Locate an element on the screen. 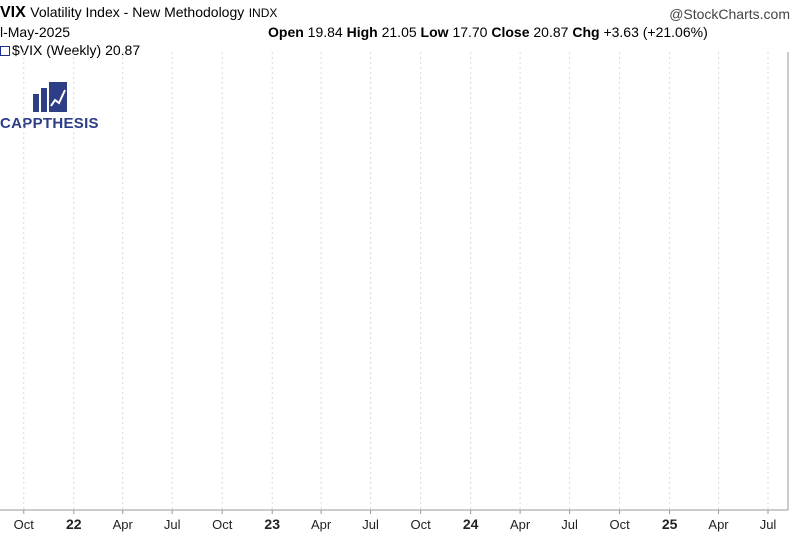  cappthesis-logo is located at coordinates (55, 108).